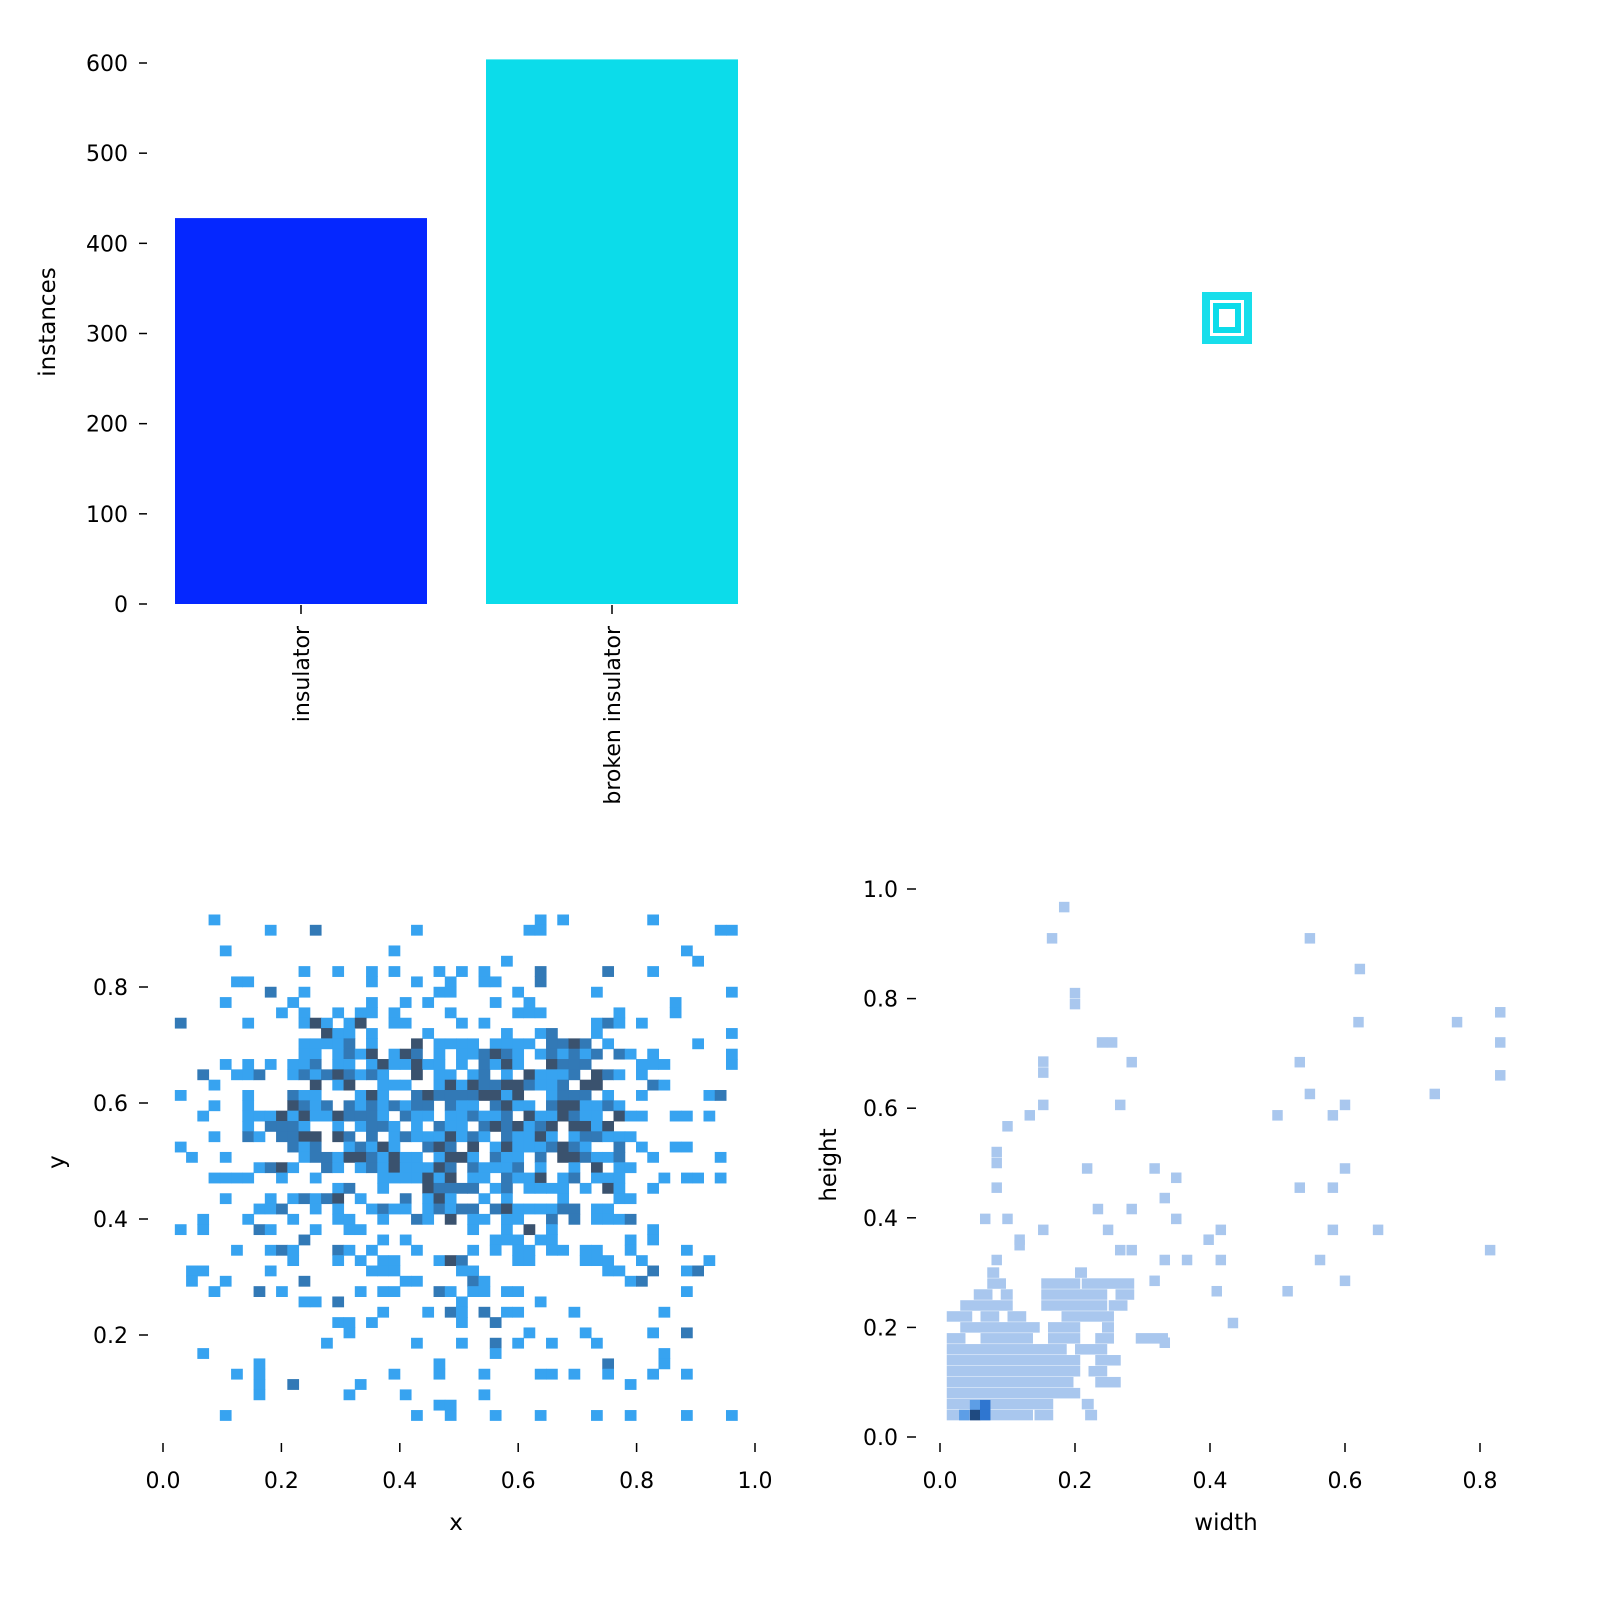  I want to click on xy-xtick-label: 0.6, so click(518, 1481).